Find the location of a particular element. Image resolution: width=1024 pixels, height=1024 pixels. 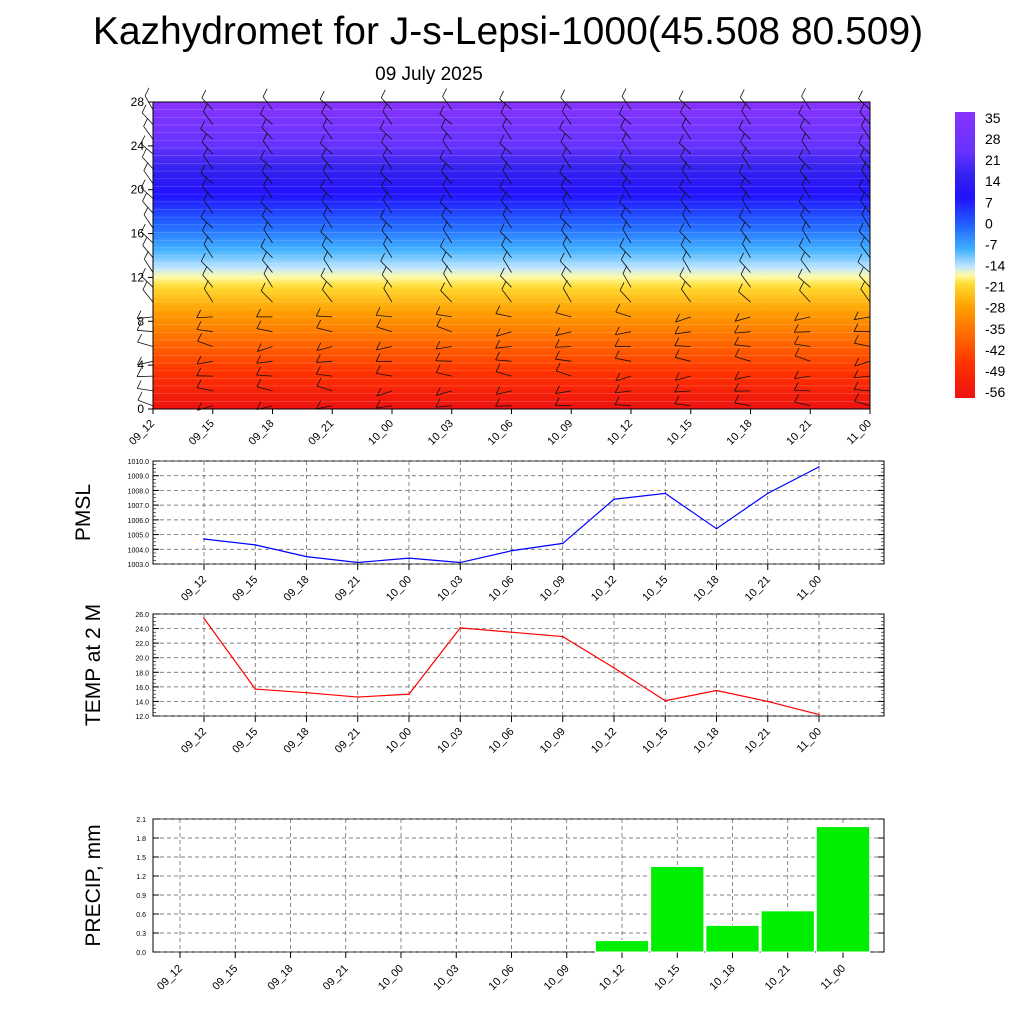

y-tick-label: 28 is located at coordinates (138, 102).